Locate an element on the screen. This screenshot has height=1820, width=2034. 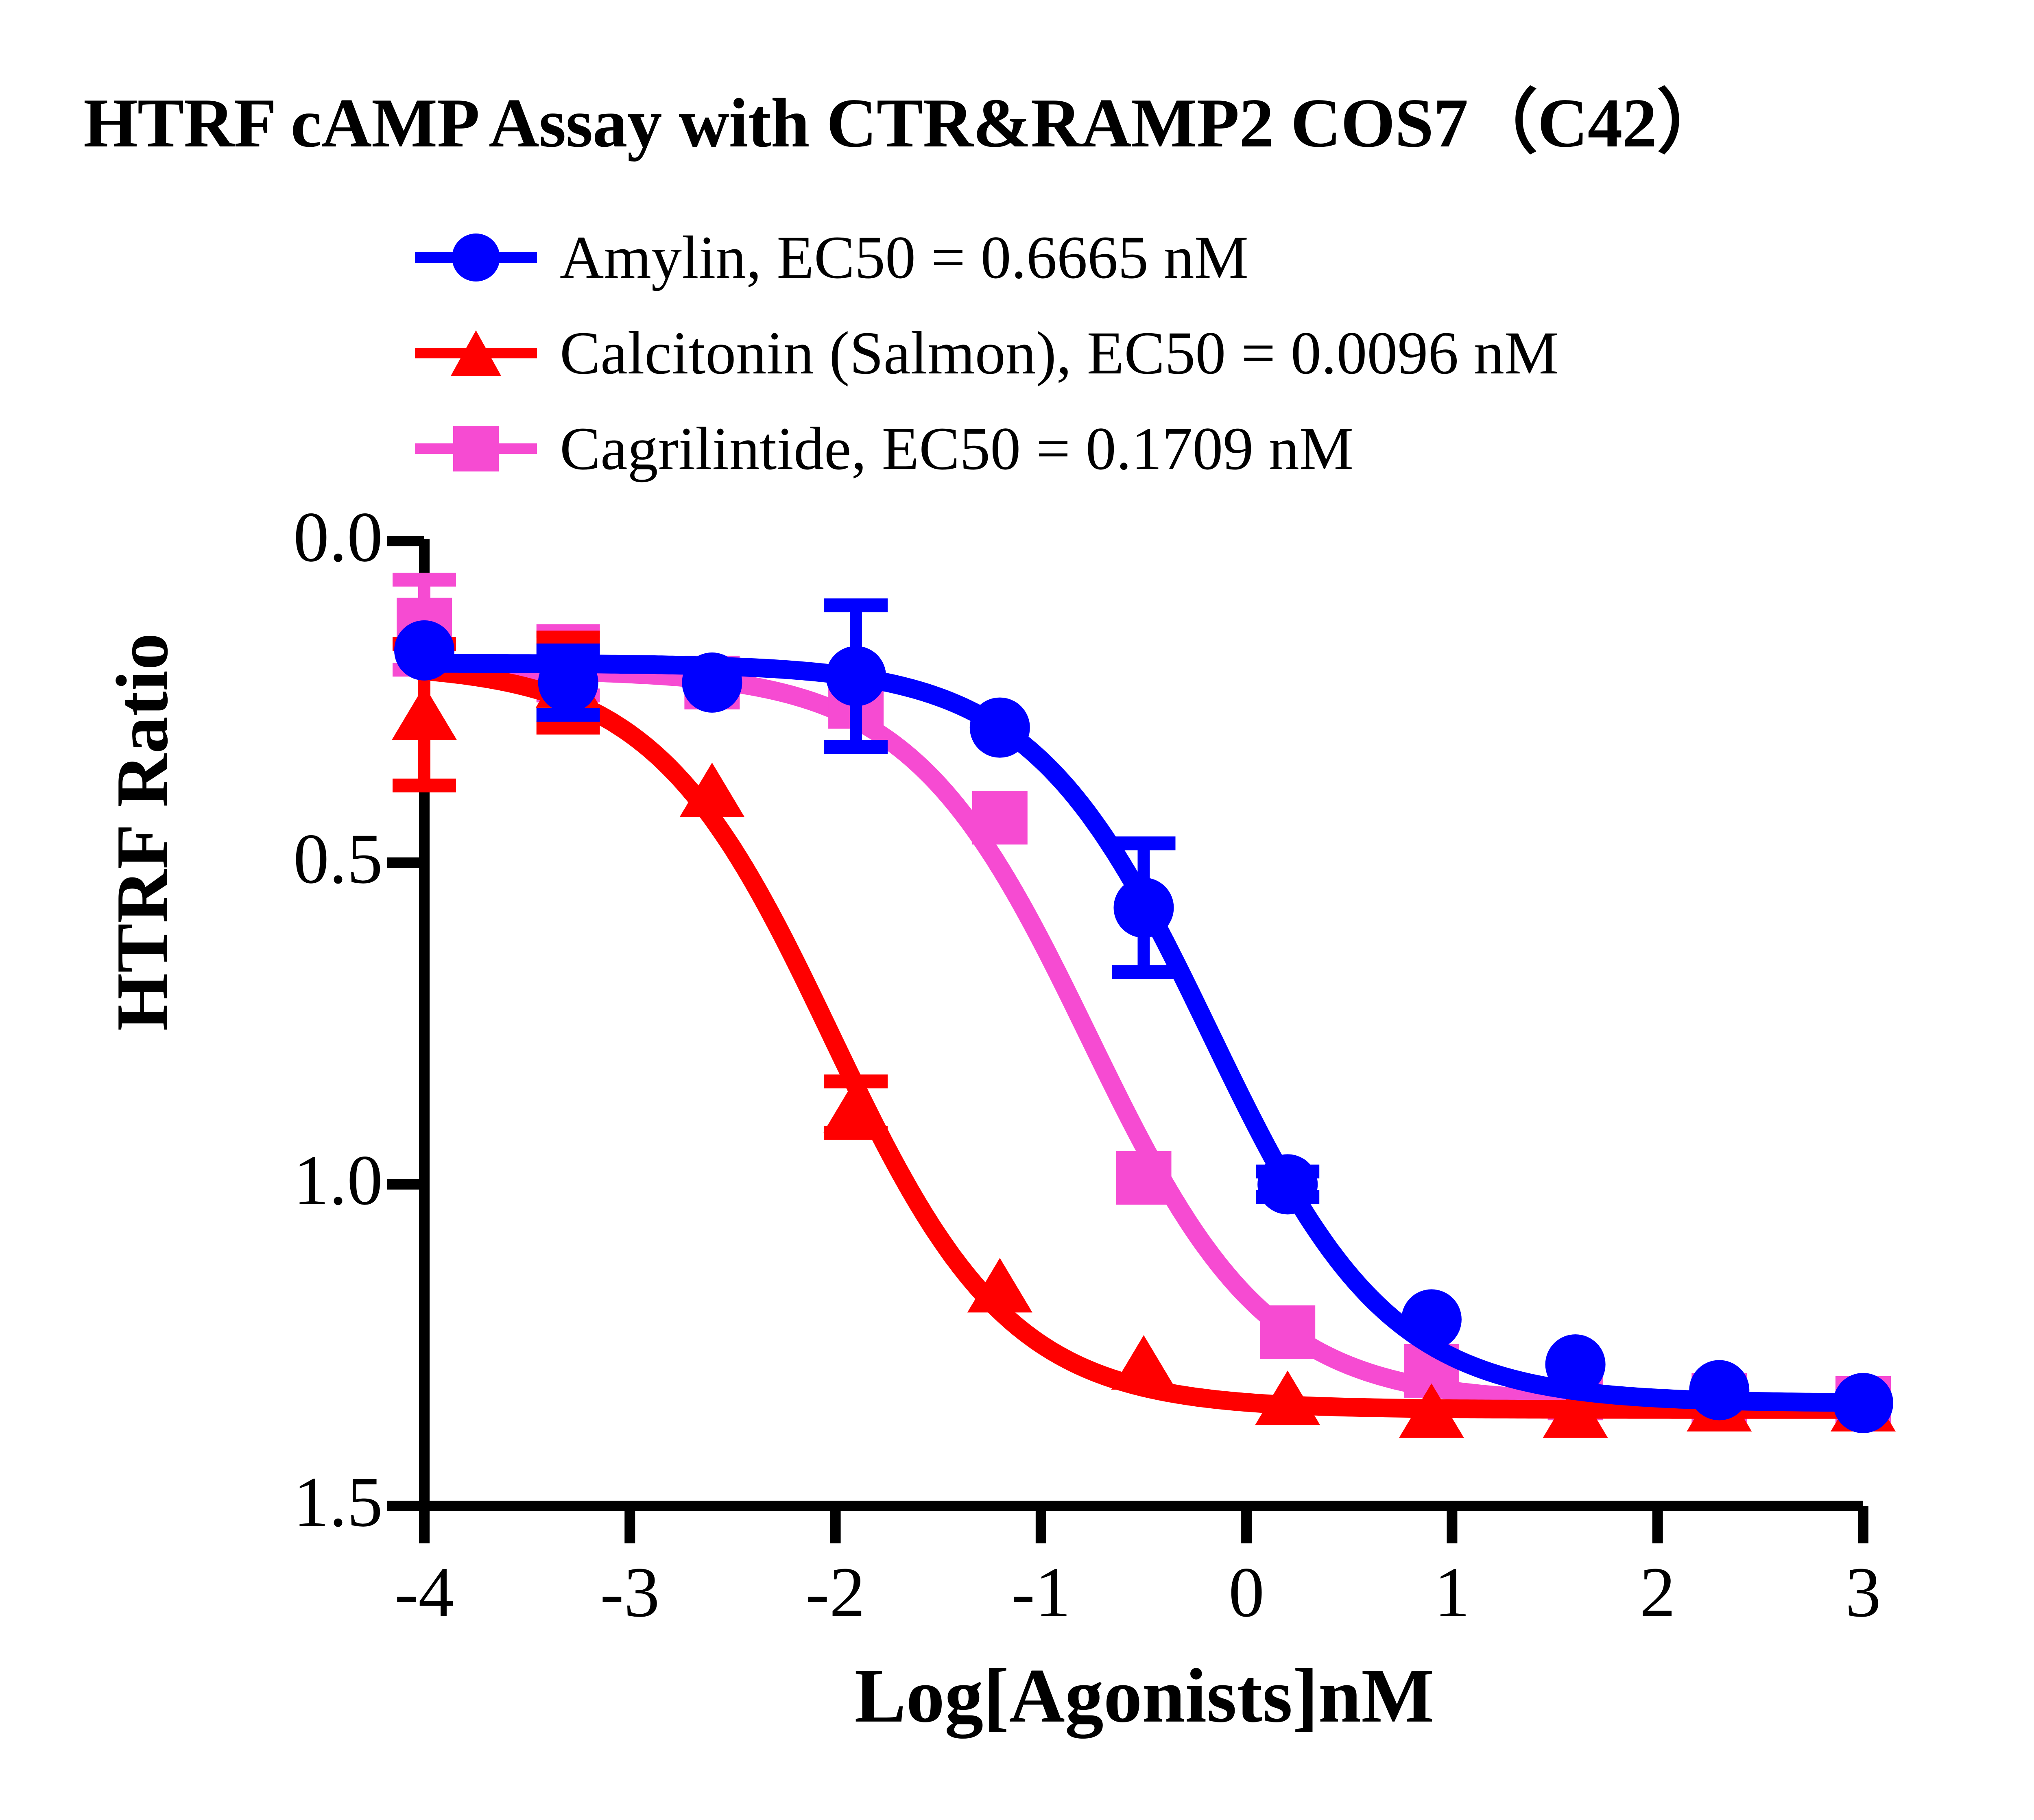
legend-label-cagrilintide: Cagrilintide, EC50 = 0.1709 nM is located at coordinates (957, 449).